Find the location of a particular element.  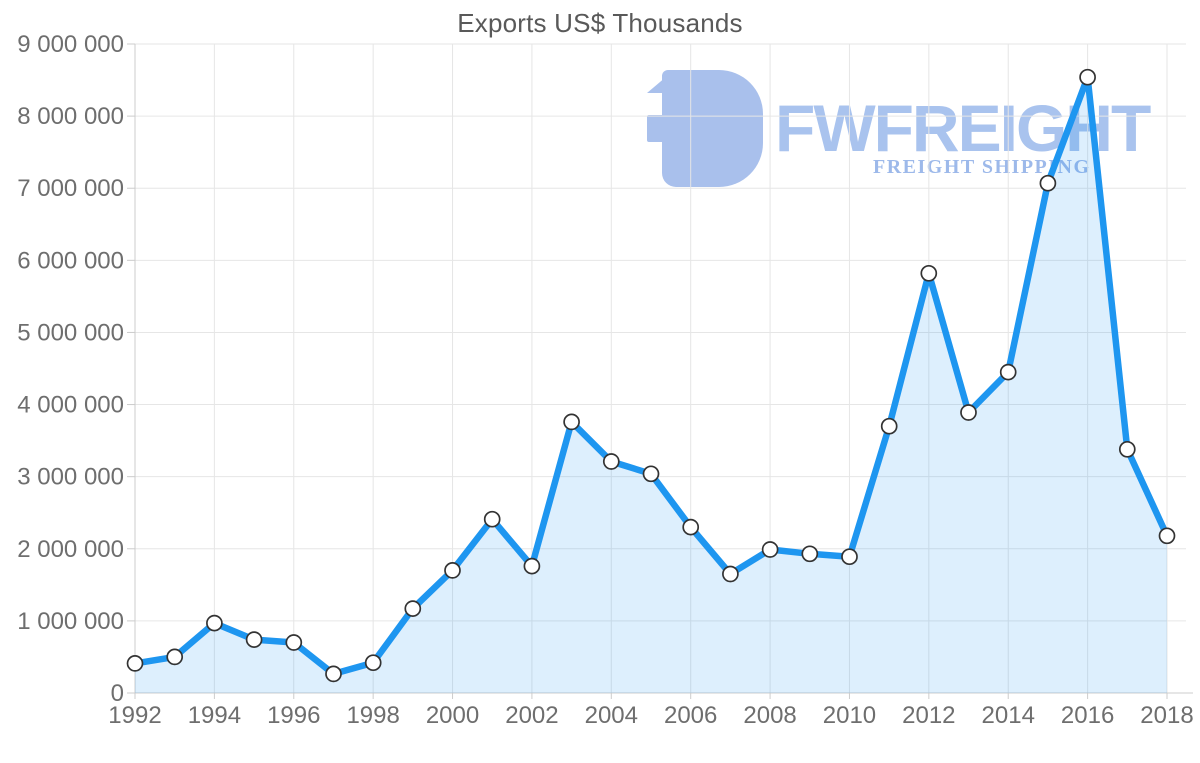

y-tick-label: 6 000 000 is located at coordinates (70, 260).